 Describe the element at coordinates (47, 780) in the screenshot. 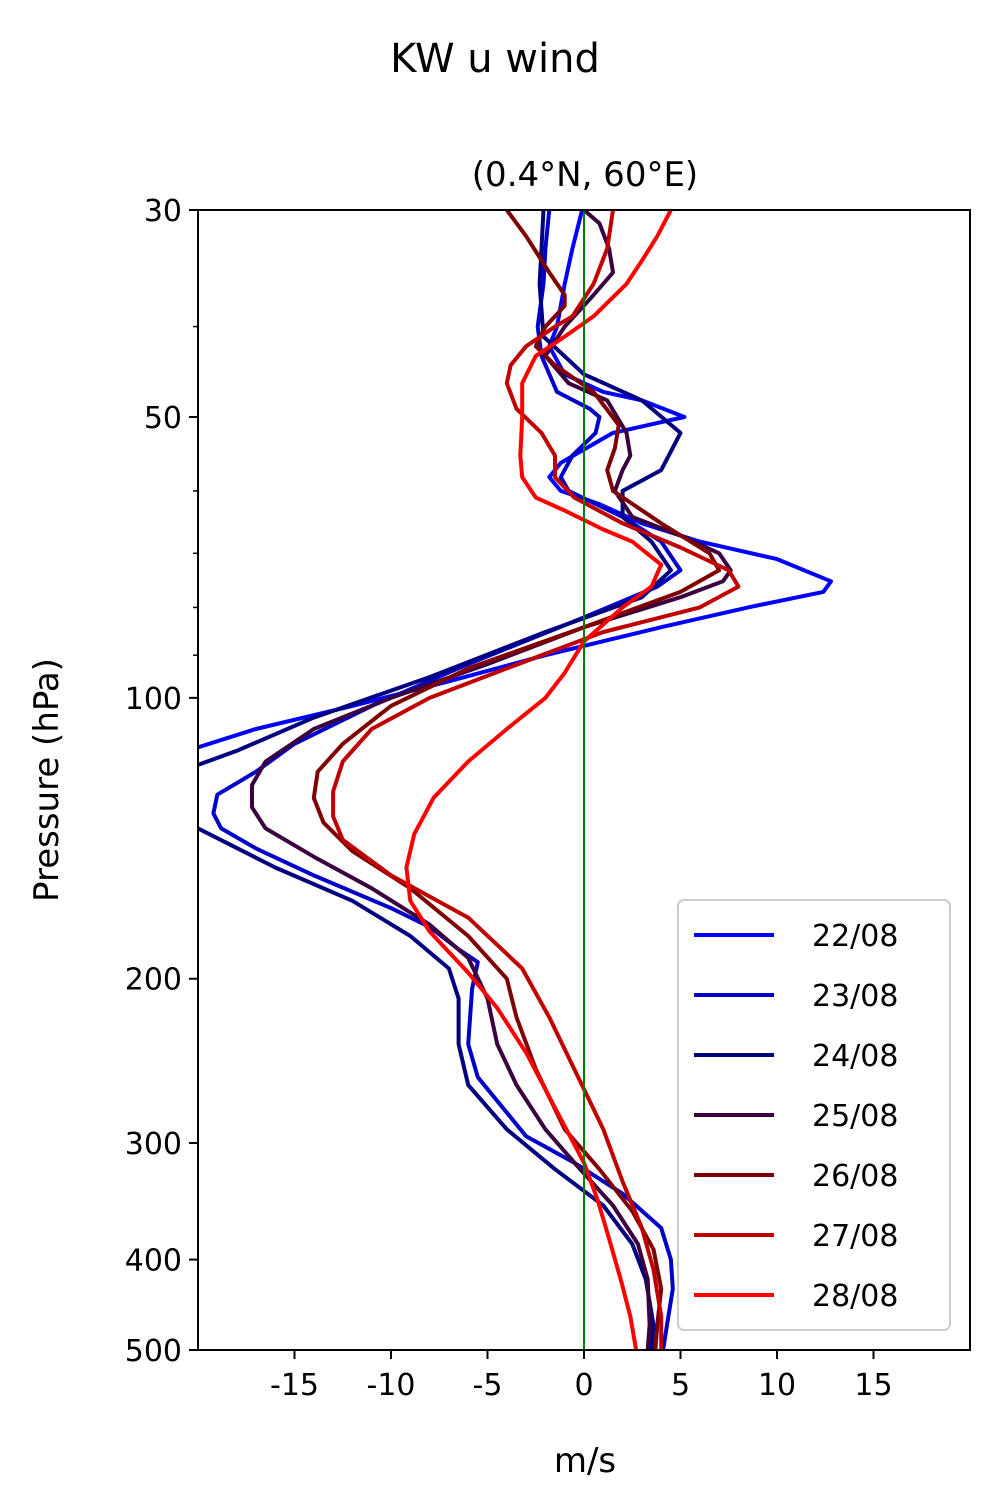

I see `y-axis-label: Pressure (hPa)` at that location.